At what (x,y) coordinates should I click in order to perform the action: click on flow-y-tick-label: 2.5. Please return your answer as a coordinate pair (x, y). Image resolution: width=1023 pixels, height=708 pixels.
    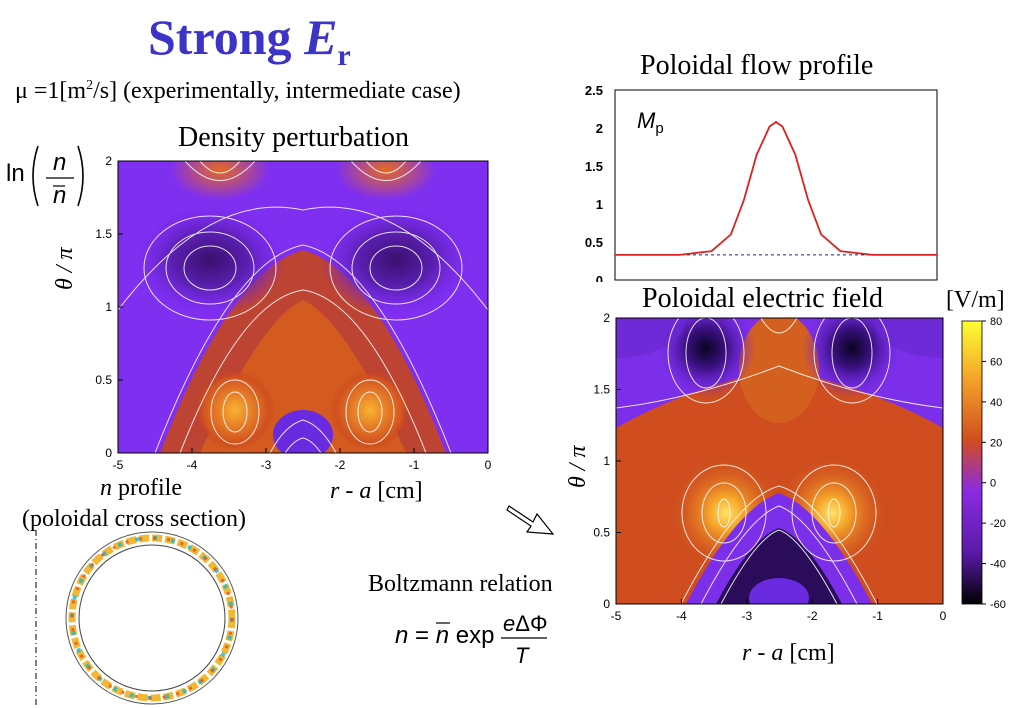
    Looking at the image, I should click on (594, 90).